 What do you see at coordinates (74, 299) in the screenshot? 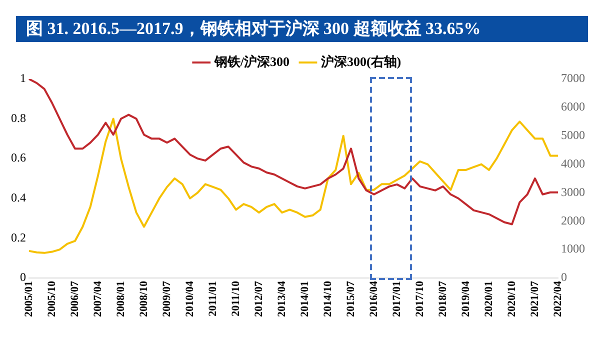
I see `x-tick-label: 2006/07` at bounding box center [74, 299].